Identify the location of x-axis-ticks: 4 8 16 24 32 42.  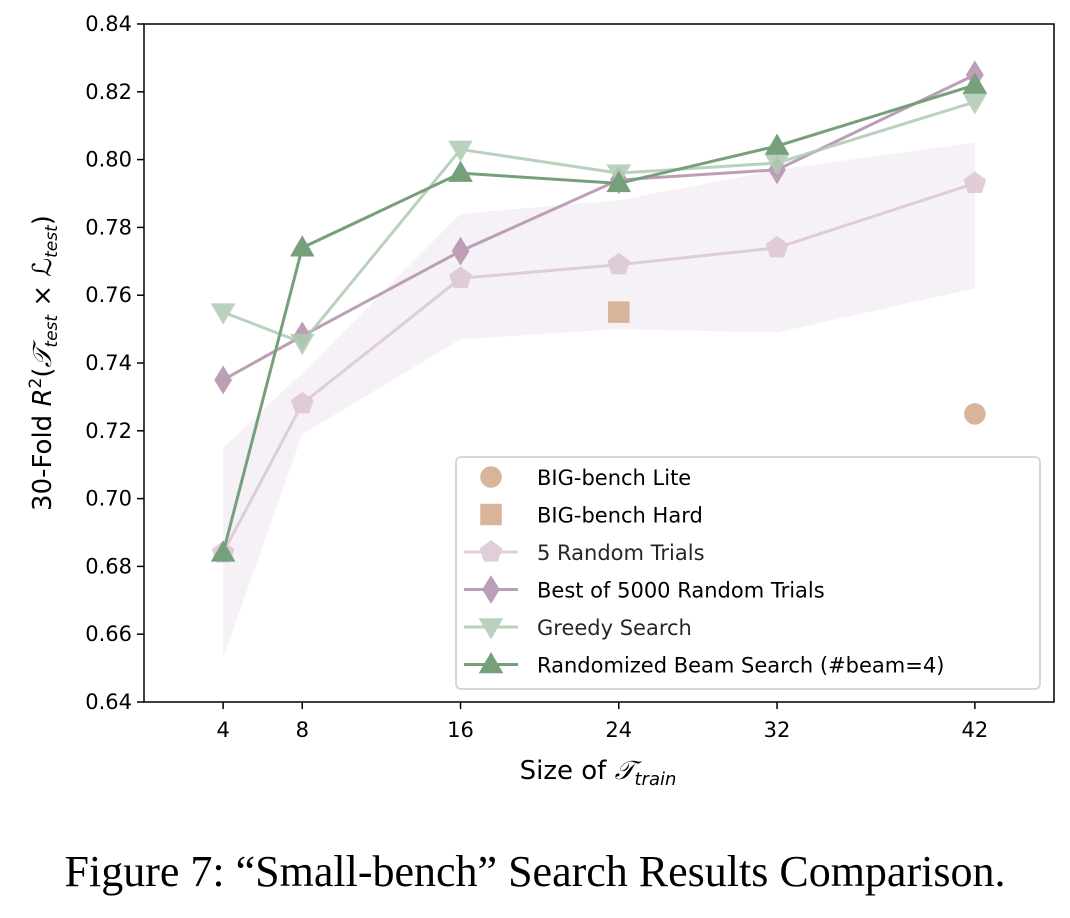
(602, 722).